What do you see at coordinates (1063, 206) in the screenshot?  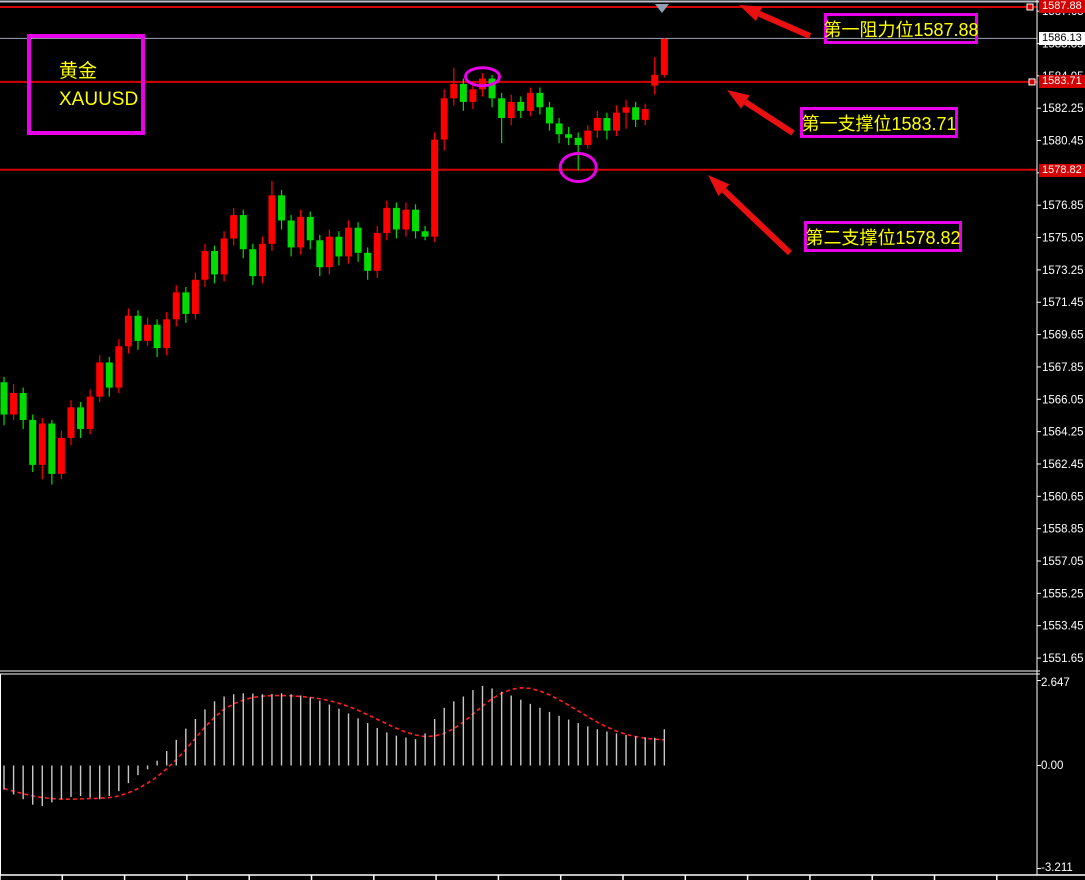 I see `price-tick-label: 1576.85` at bounding box center [1063, 206].